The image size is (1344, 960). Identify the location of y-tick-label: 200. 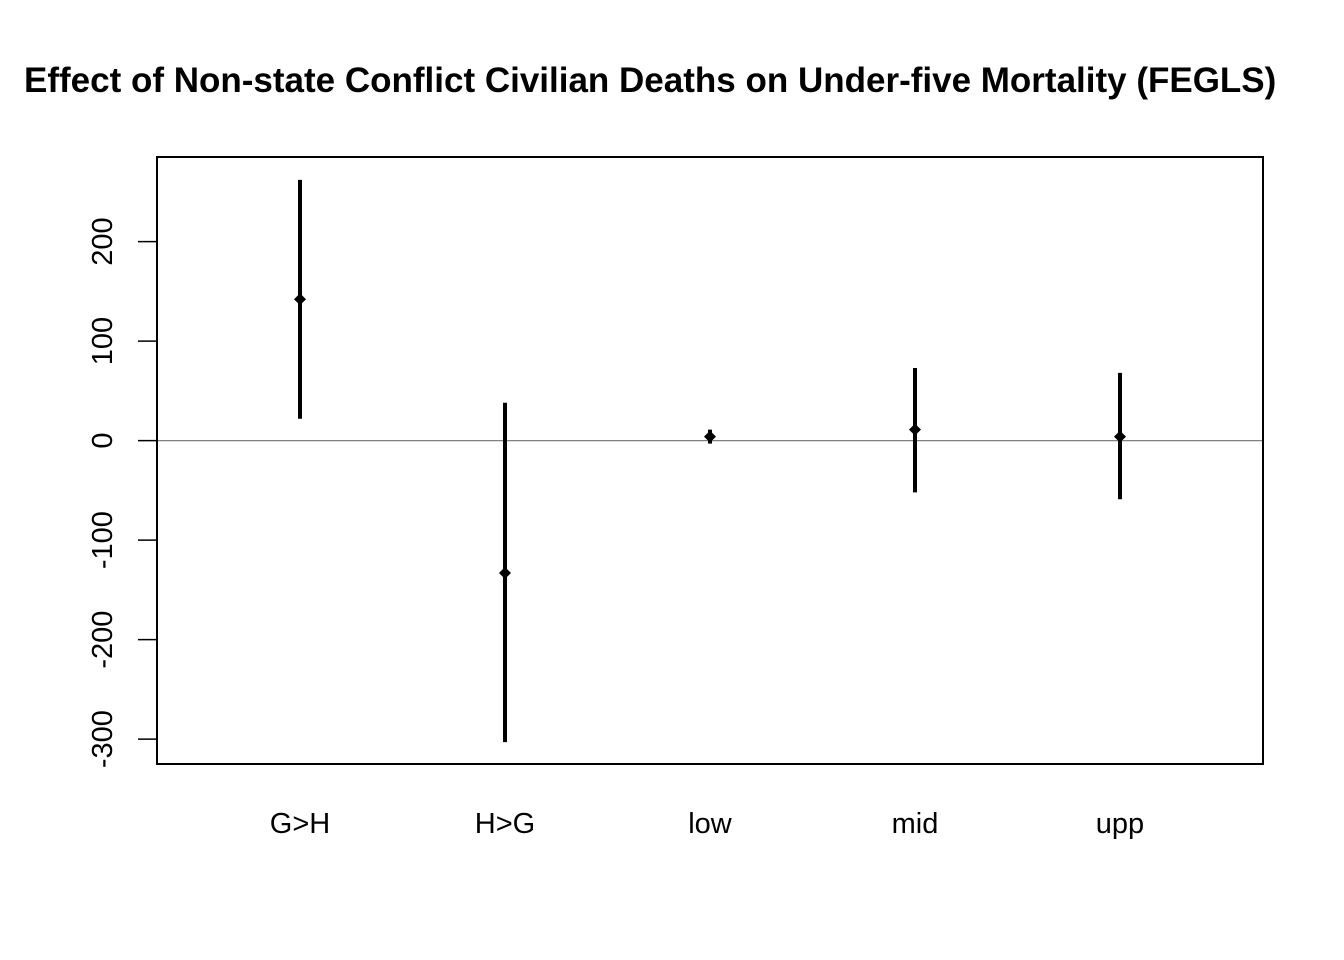
(103, 241).